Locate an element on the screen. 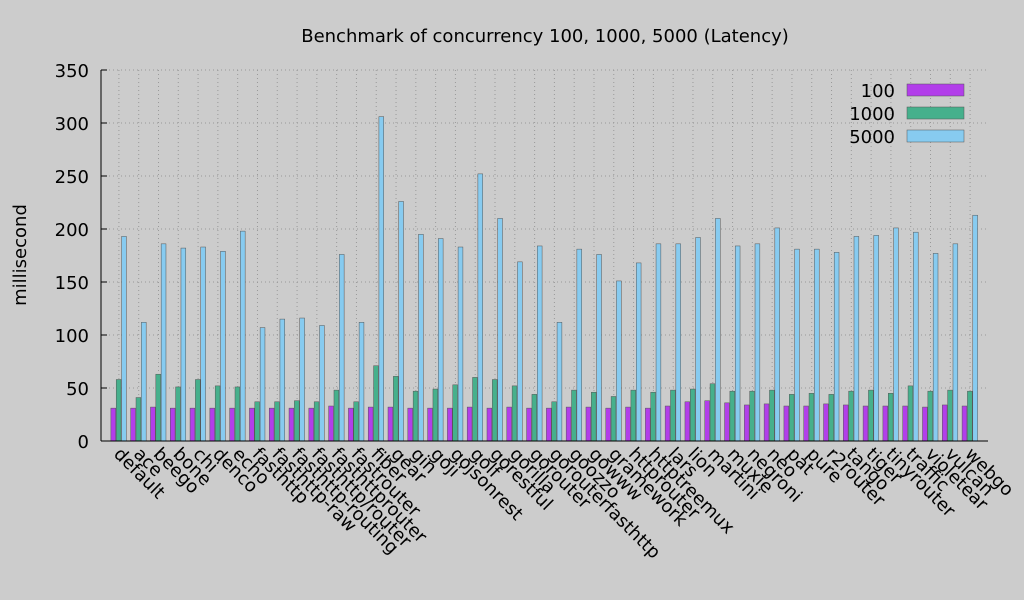 The image size is (1024, 600). y-tick-label: 200 is located at coordinates (72, 230).